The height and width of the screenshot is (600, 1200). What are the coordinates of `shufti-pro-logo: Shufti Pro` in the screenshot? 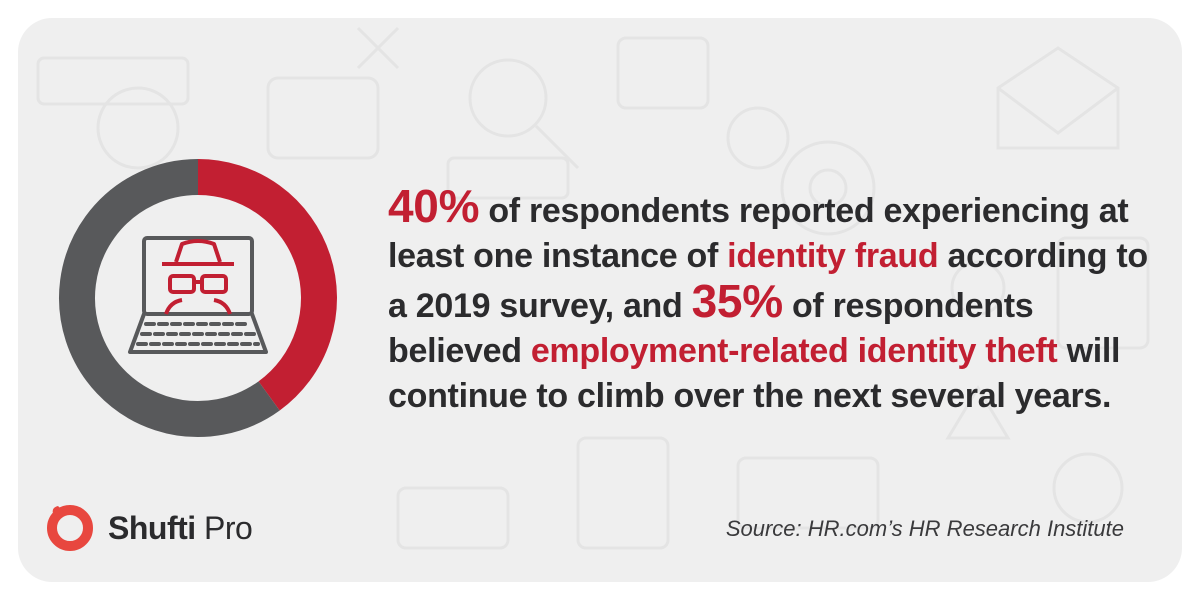 It's located at (148, 528).